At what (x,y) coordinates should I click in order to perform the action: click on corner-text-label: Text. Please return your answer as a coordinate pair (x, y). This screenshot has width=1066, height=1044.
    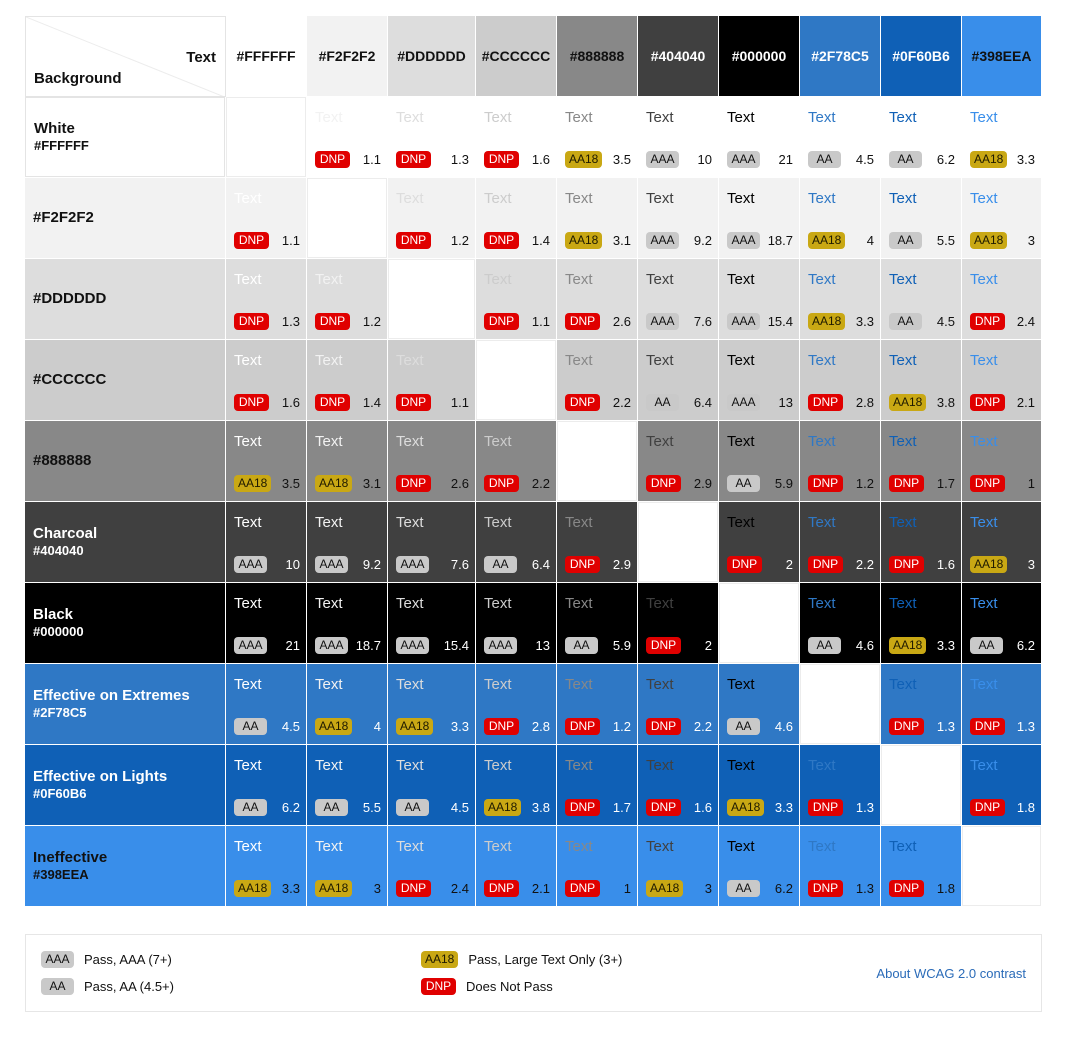
    Looking at the image, I should click on (201, 57).